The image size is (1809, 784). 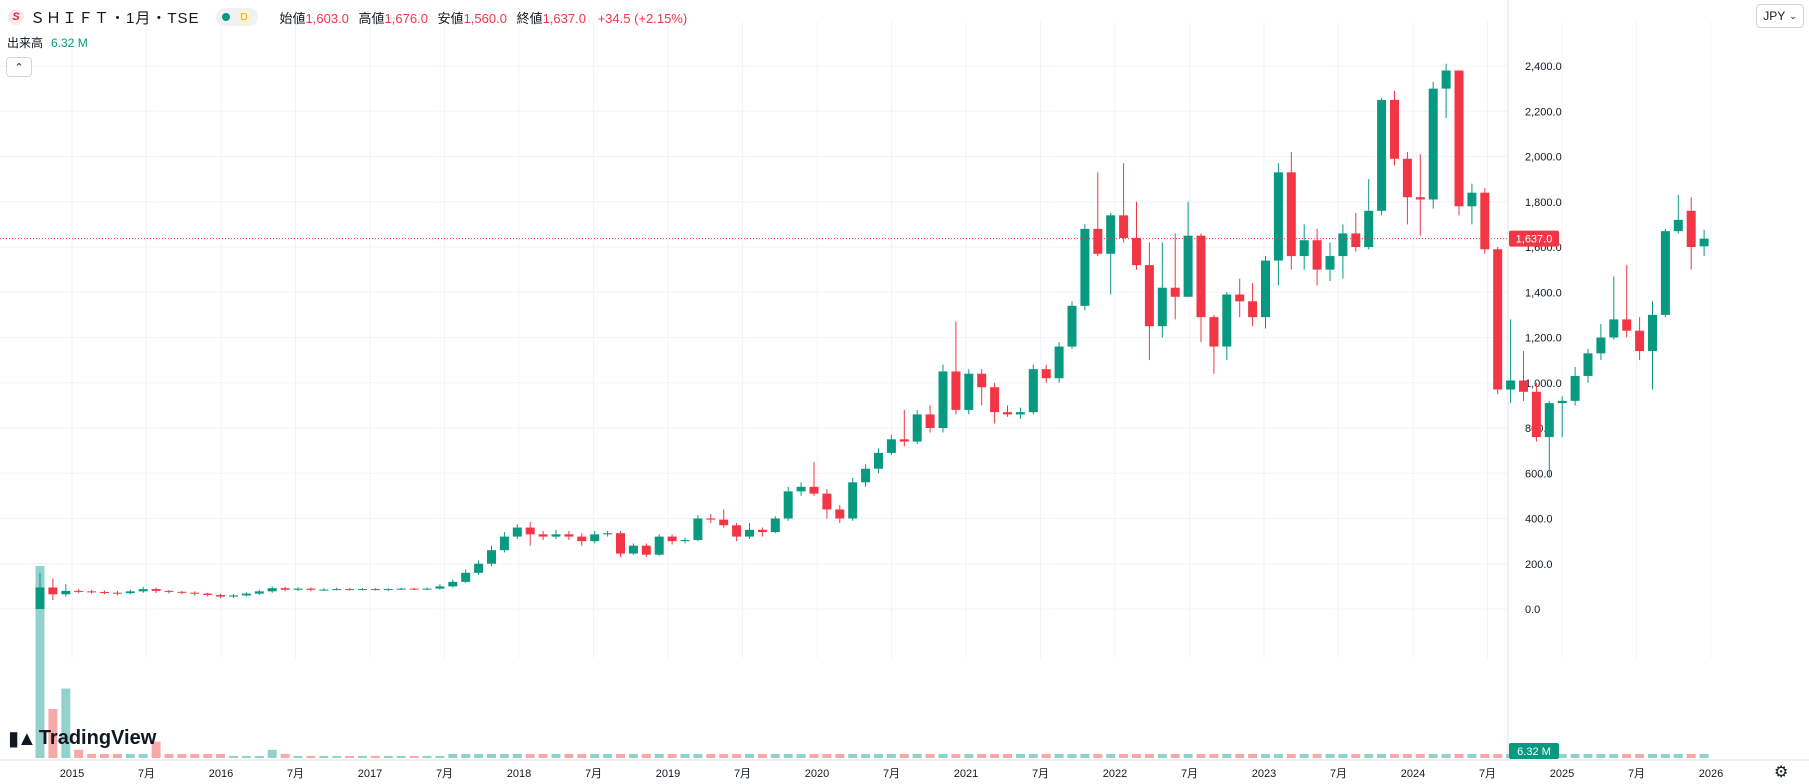 What do you see at coordinates (817, 774) in the screenshot?
I see `time-tick-label: 2020` at bounding box center [817, 774].